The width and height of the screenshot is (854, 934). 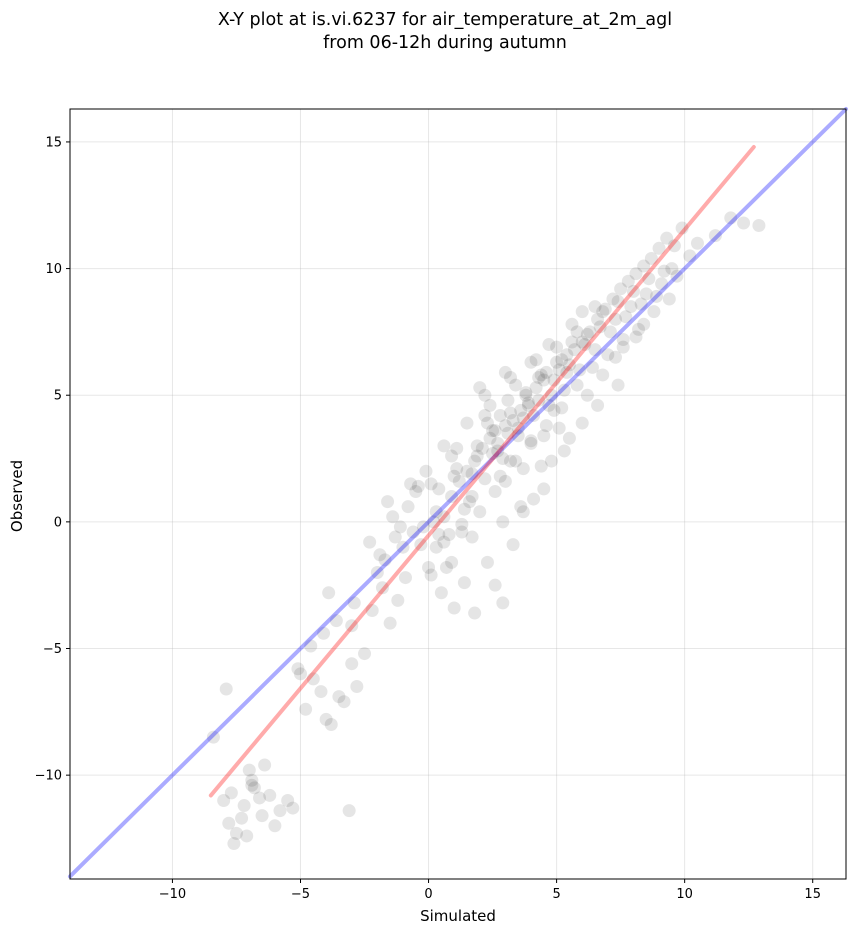 What do you see at coordinates (58, 396) in the screenshot?
I see `y-tick-label-3: 5` at bounding box center [58, 396].